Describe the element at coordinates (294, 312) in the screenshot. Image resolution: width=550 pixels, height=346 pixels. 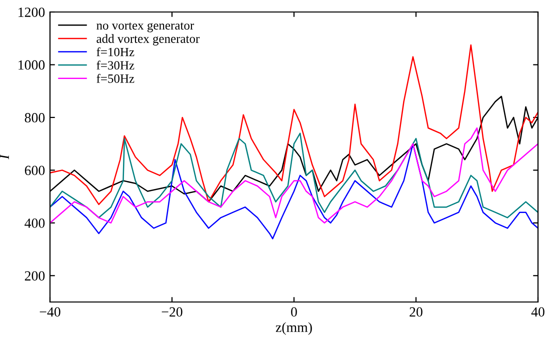
I see `x-tick-label: 0` at that location.